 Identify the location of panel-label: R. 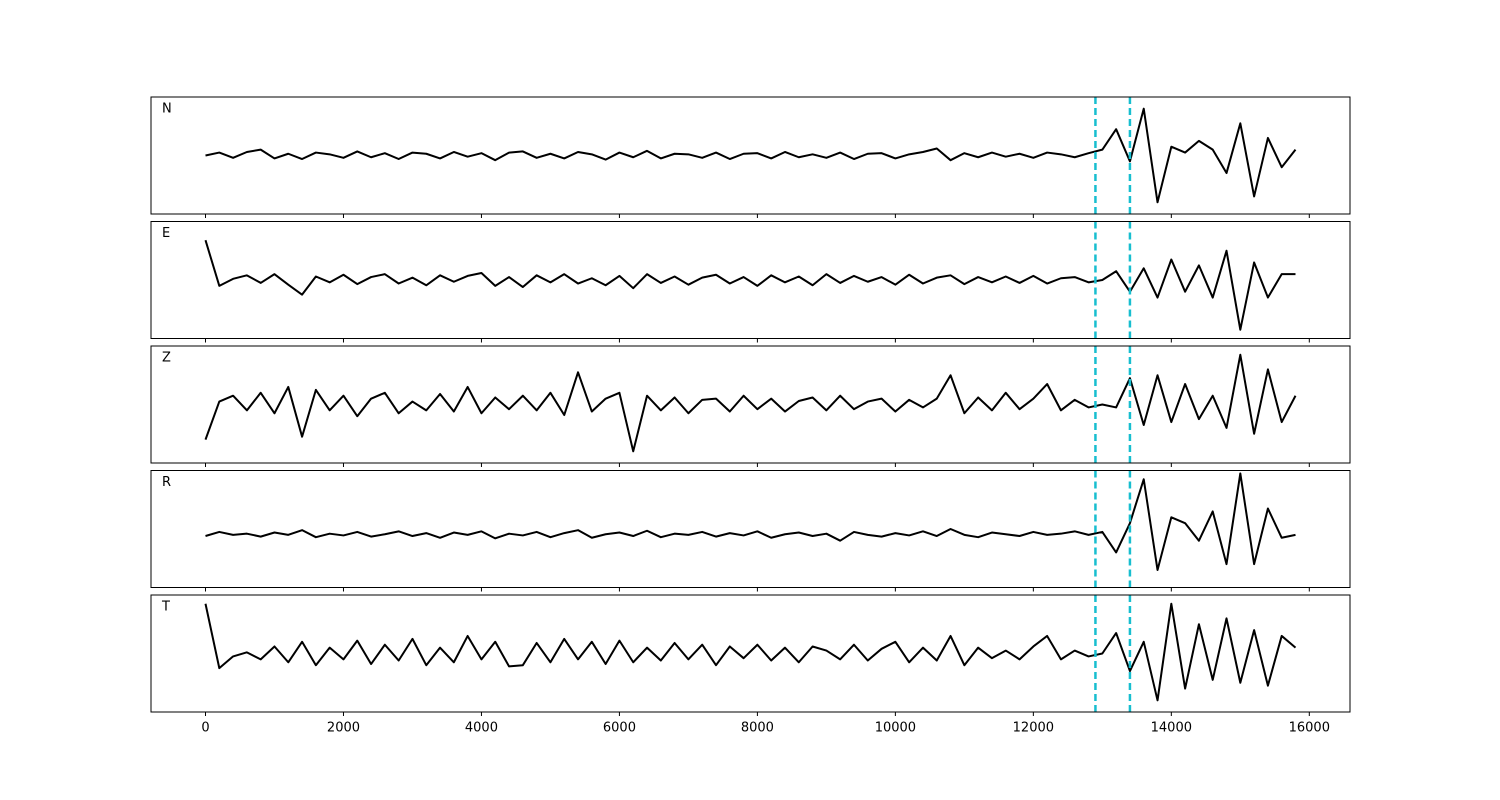
(166, 482).